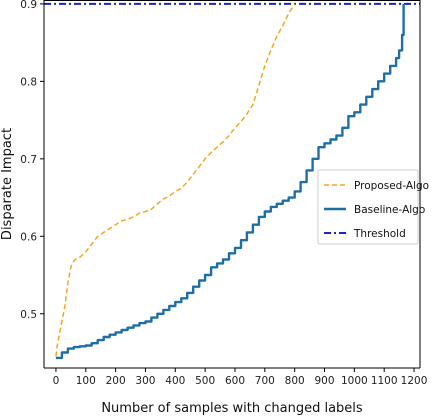 This screenshot has width=436, height=418. Describe the element at coordinates (205, 381) in the screenshot. I see `x-tick-label: 500` at that location.